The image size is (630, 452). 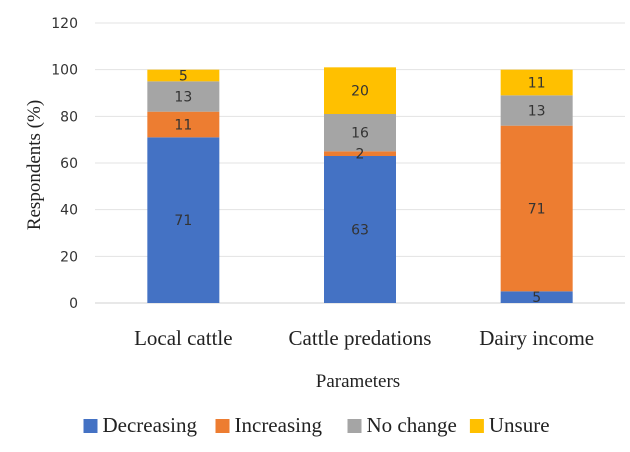 I want to click on data-label-decreasing: 63, so click(x=360, y=231).